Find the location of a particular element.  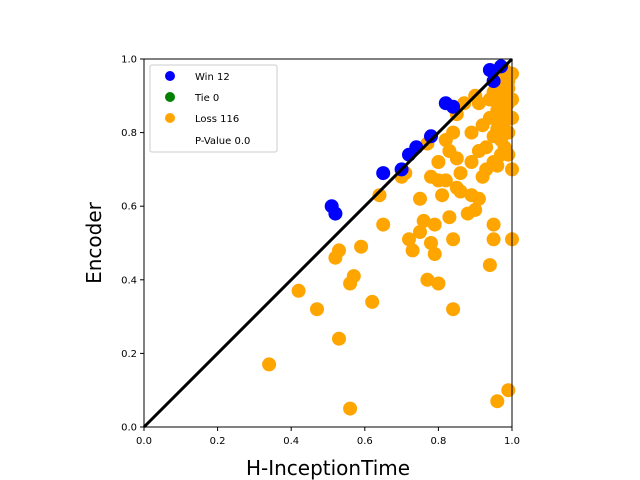

legend-marker-win is located at coordinates (170, 76).